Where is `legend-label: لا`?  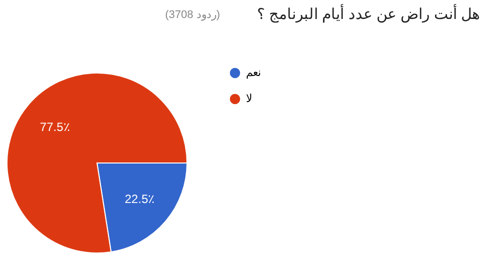 legend-label: لا is located at coordinates (249, 99).